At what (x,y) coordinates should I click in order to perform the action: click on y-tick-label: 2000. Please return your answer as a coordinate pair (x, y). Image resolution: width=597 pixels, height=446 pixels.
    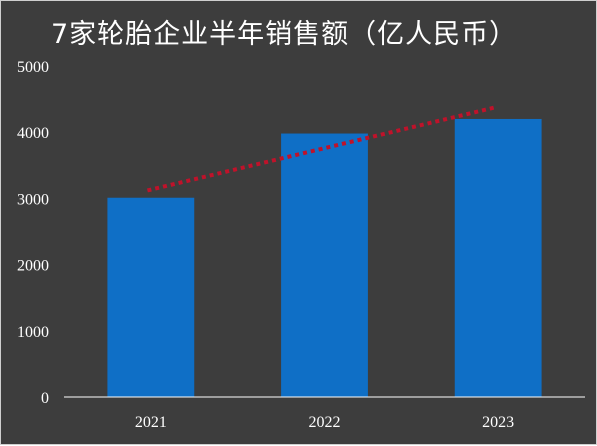
    Looking at the image, I should click on (33, 266).